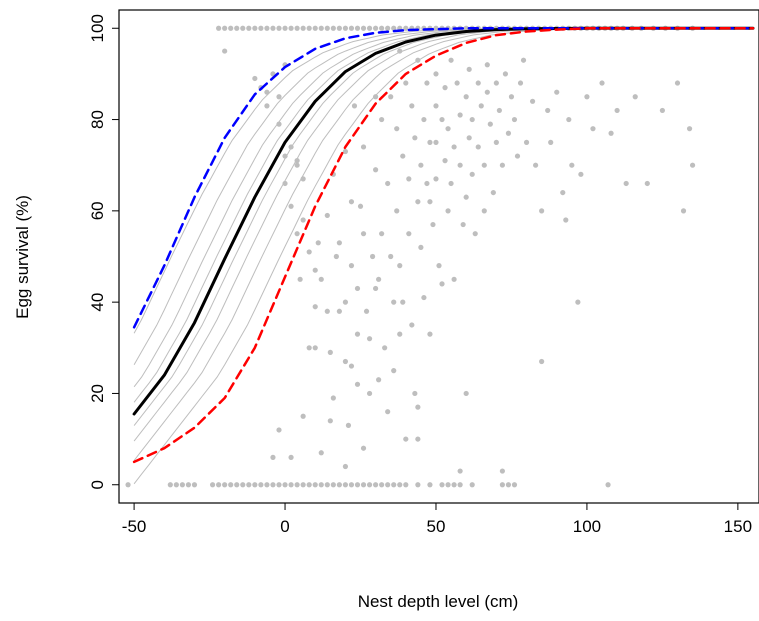 This screenshot has width=759, height=621. What do you see at coordinates (284, 526) in the screenshot?
I see `x-tick-label-1: 0` at bounding box center [284, 526].